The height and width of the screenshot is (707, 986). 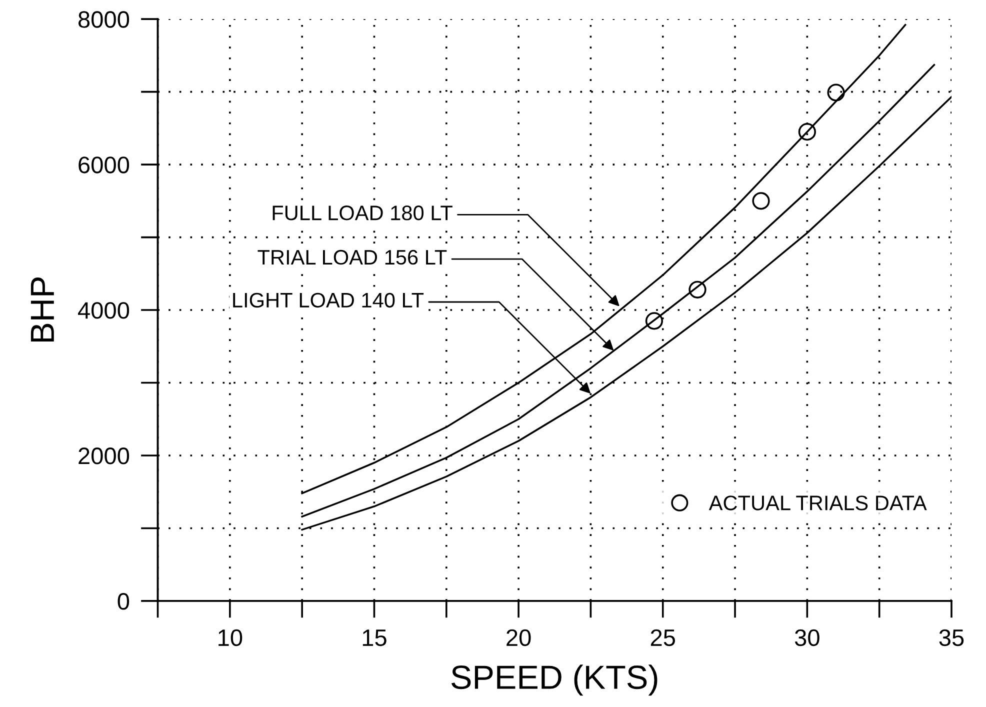 I want to click on annotation: LIGHT LOAD 140 LT, so click(x=328, y=300).